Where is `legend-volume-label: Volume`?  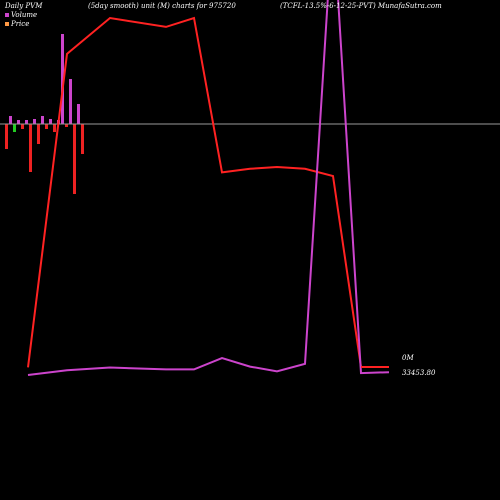
legend-volume-label: Volume is located at coordinates (24, 15).